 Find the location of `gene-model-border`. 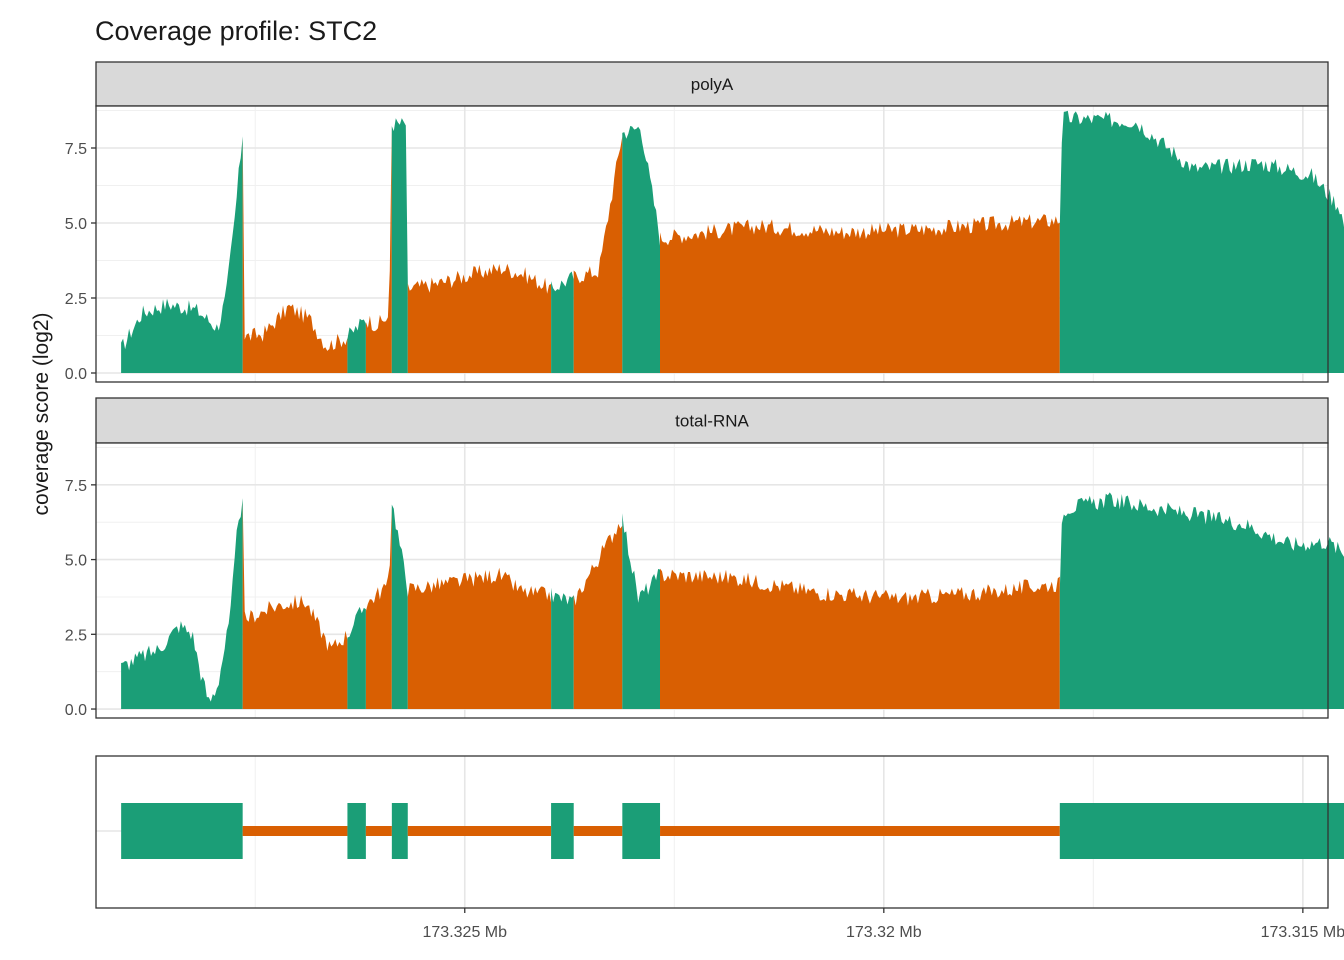

gene-model-border is located at coordinates (712, 832).